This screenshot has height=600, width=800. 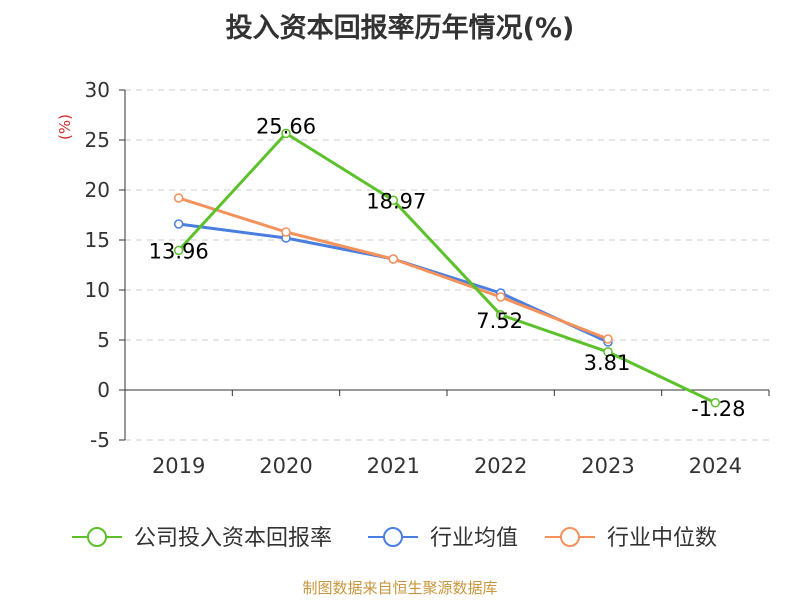 What do you see at coordinates (474, 538) in the screenshot?
I see `legend-label: 行业均值` at bounding box center [474, 538].